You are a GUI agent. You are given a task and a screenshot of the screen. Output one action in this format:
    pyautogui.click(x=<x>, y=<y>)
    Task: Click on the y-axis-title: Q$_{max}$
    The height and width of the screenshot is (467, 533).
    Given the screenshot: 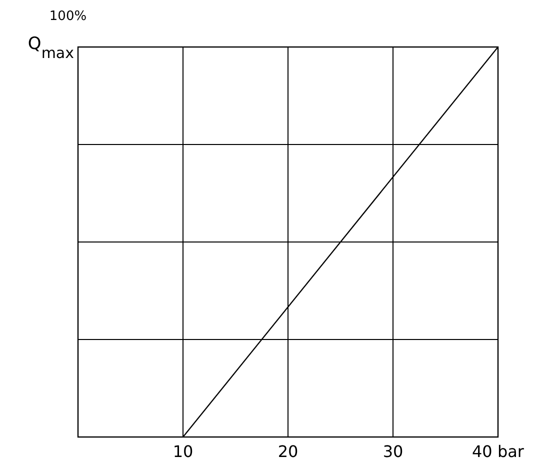 What is the action you would take?
    pyautogui.click(x=51, y=48)
    